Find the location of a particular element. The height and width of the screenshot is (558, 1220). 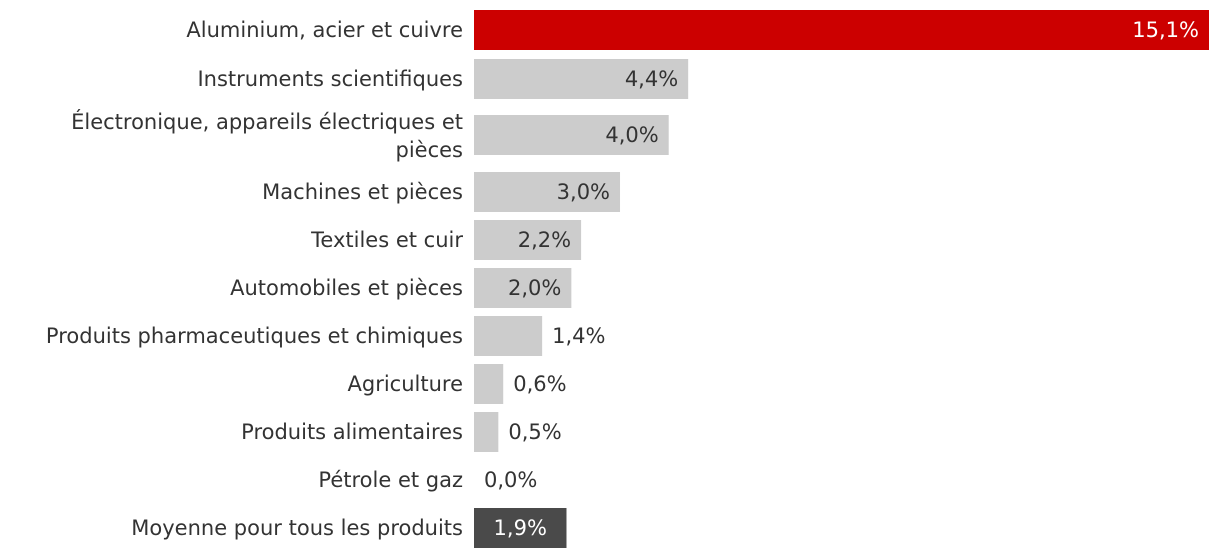

category-label-11: Moyenne pour tous les produits is located at coordinates (297, 528).